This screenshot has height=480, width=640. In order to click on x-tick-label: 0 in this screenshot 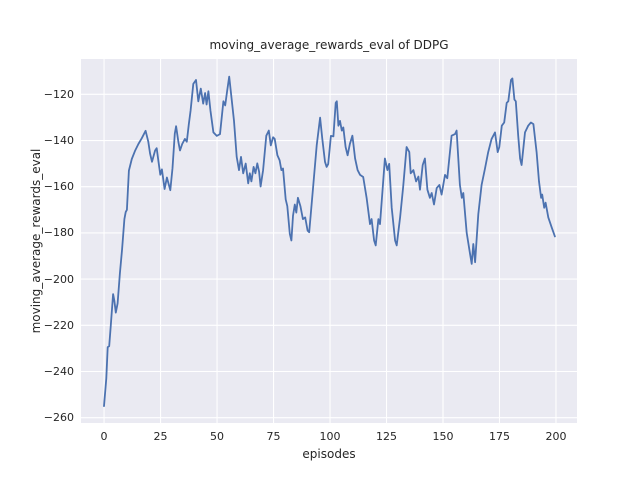, I will do `click(104, 436)`.